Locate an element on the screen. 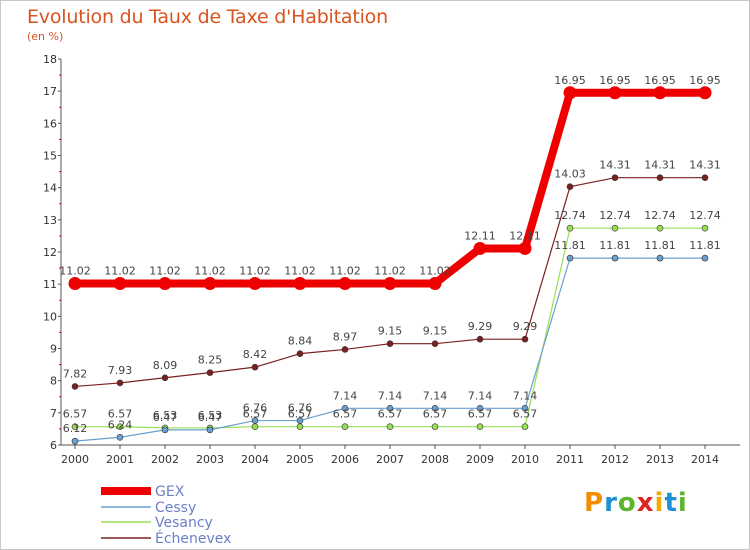  data-label: 11.81 is located at coordinates (705, 245).